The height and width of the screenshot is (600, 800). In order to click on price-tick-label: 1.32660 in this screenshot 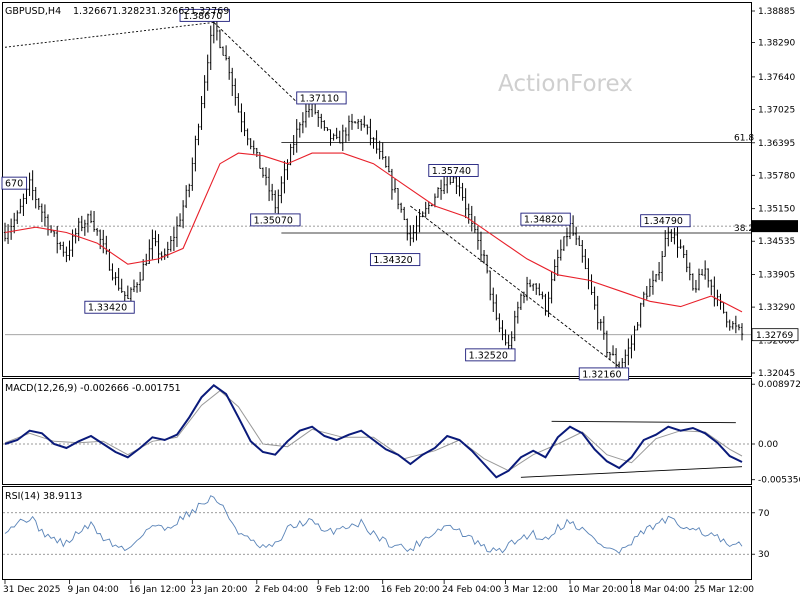, I will do `click(776, 341)`.